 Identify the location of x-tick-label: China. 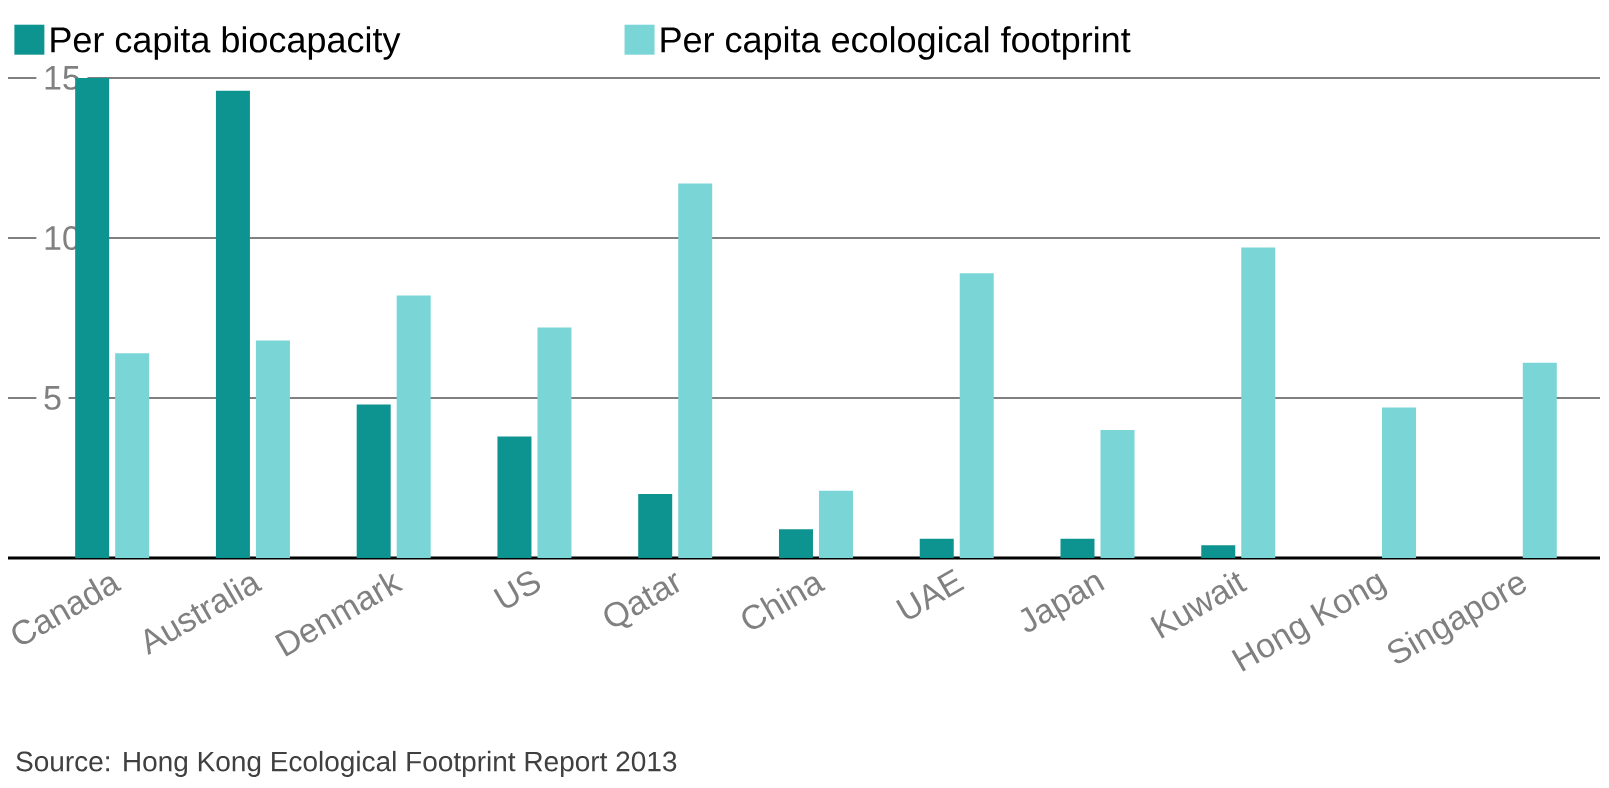
(784, 602).